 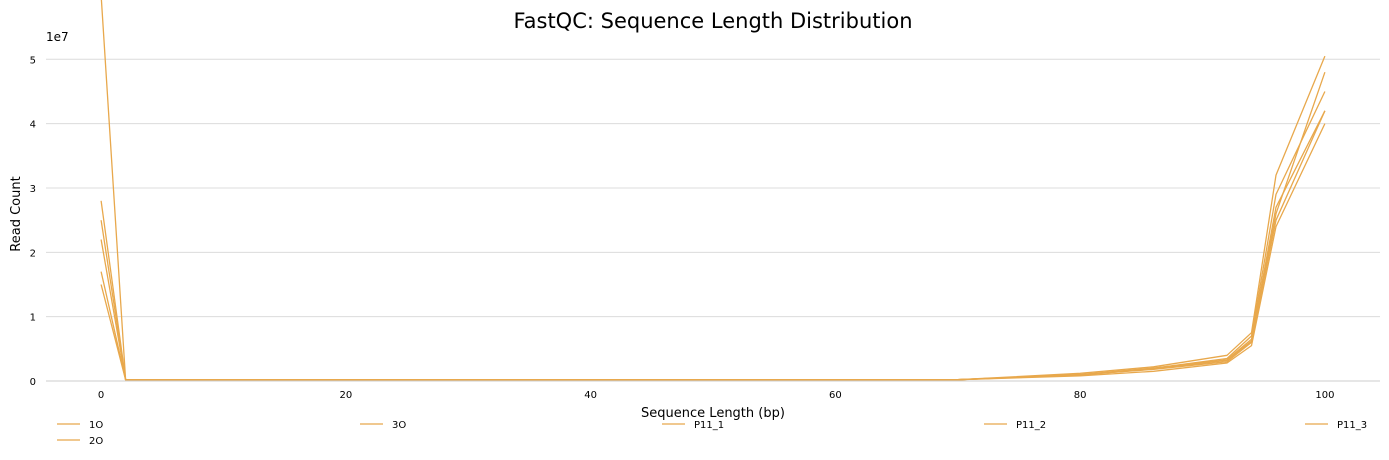 I want to click on legend-label: P11_2, so click(x=1031, y=425).